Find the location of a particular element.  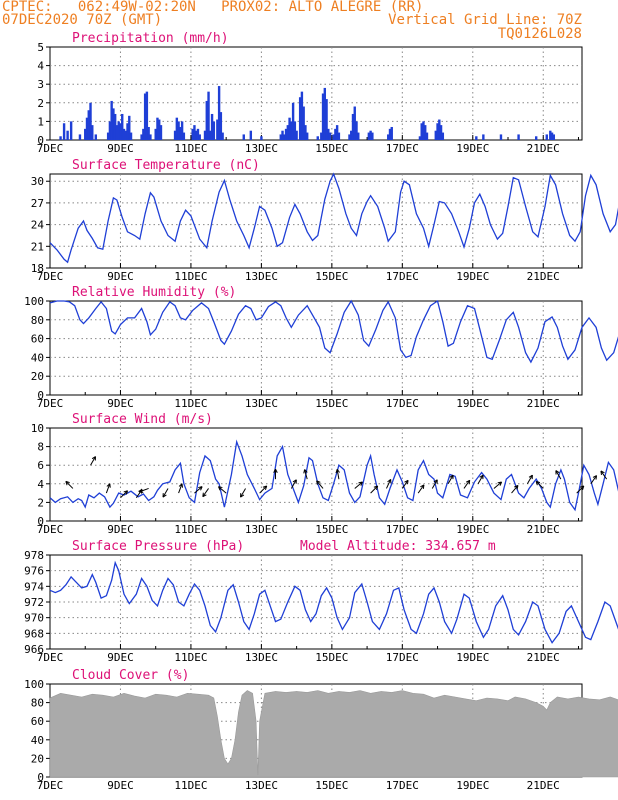

y-tick-label: 18 is located at coordinates (37, 268).